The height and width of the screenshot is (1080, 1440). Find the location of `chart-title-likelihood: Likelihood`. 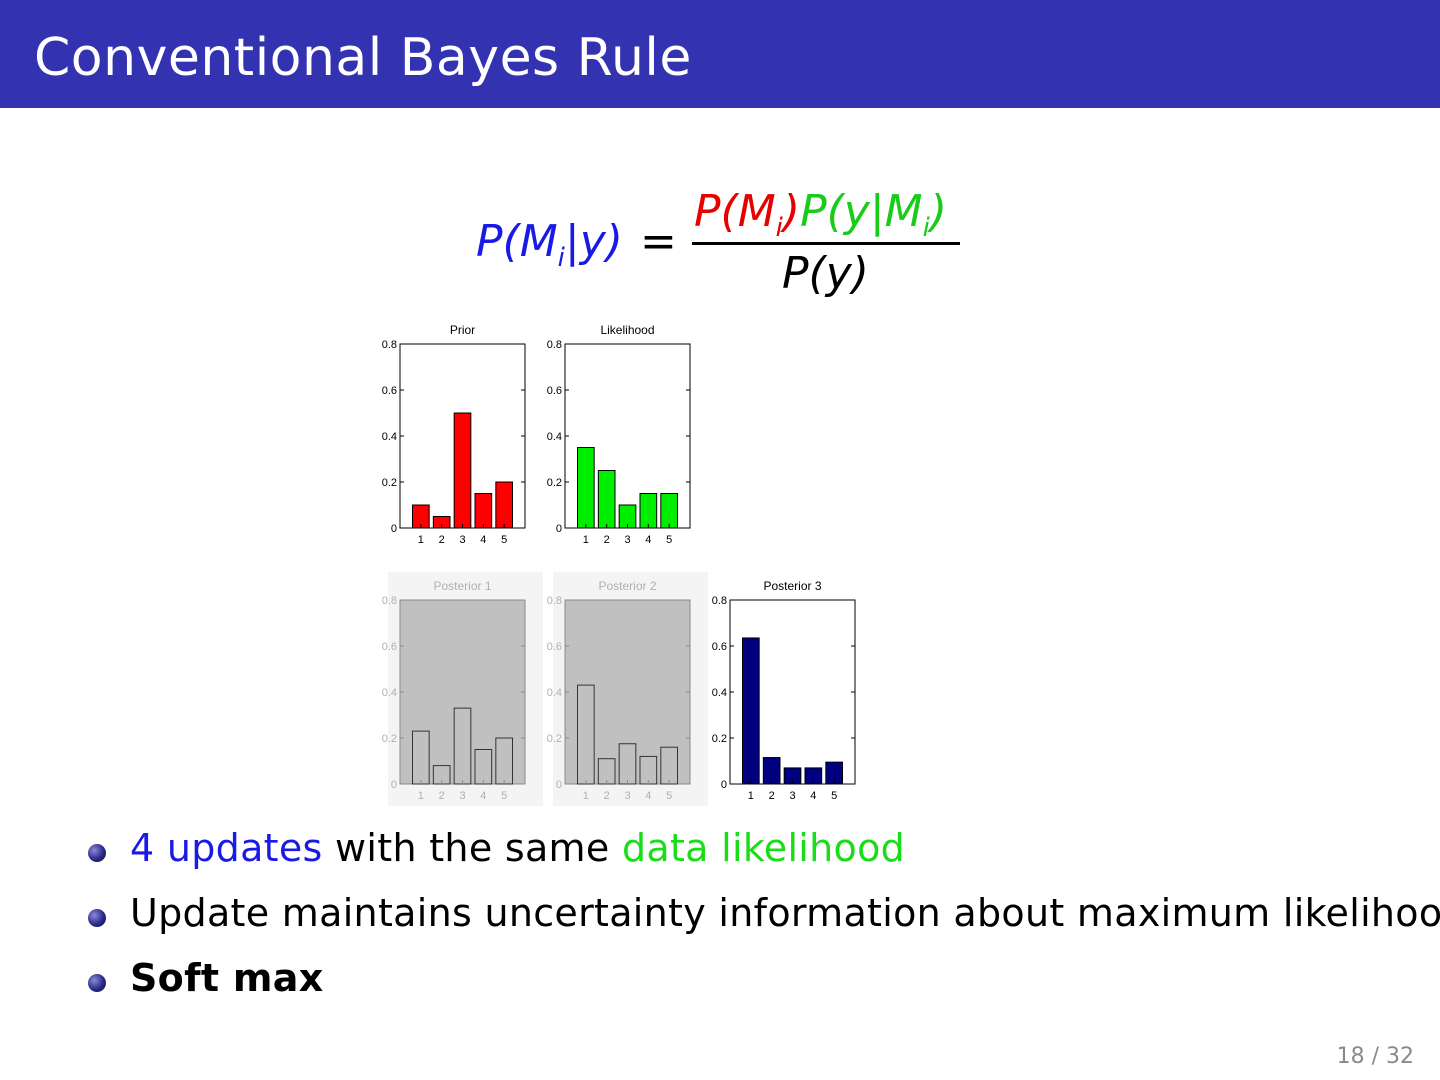

chart-title-likelihood: Likelihood is located at coordinates (627, 330).